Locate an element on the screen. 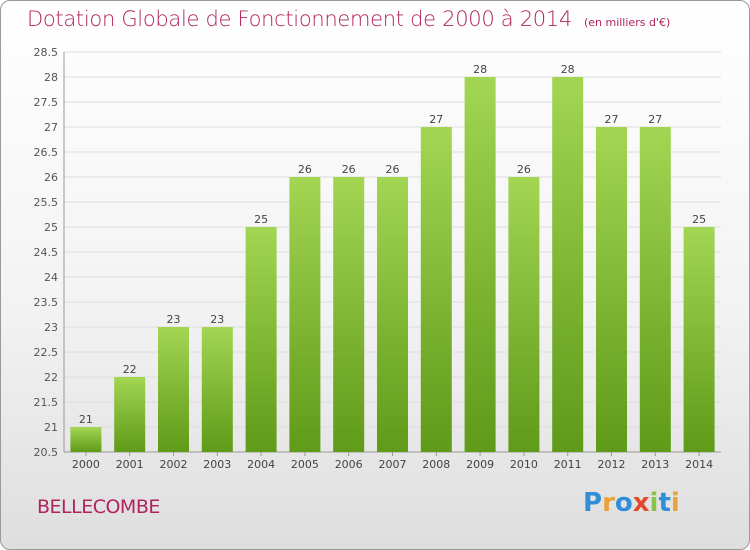 The width and height of the screenshot is (750, 550). y-tick-label: 23.5 is located at coordinates (46, 302).